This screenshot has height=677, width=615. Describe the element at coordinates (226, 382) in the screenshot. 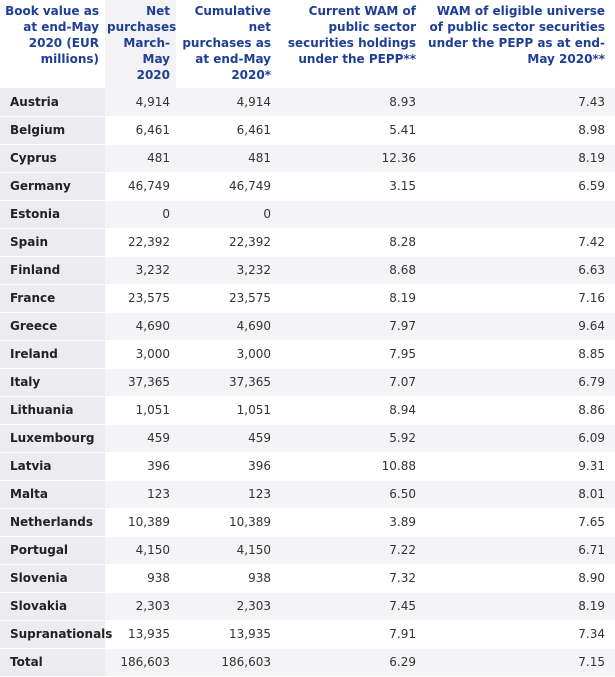

I see `cumulative-net-purchases-value: 37,365` at that location.